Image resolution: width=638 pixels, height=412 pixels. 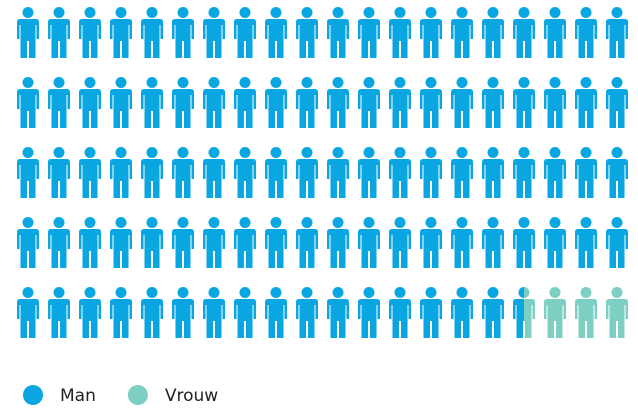 What do you see at coordinates (191, 396) in the screenshot?
I see `legend-label: Vrouw` at bounding box center [191, 396].